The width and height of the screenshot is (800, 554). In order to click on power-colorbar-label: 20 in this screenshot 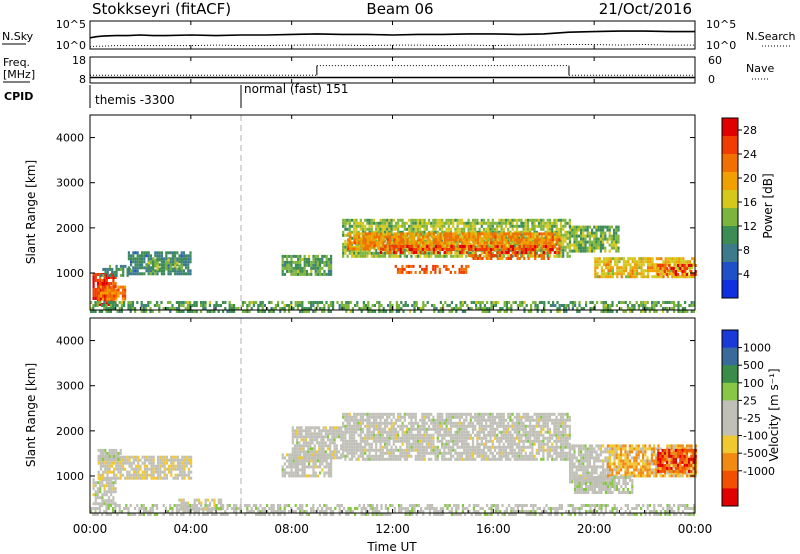, I will do `click(750, 178)`.